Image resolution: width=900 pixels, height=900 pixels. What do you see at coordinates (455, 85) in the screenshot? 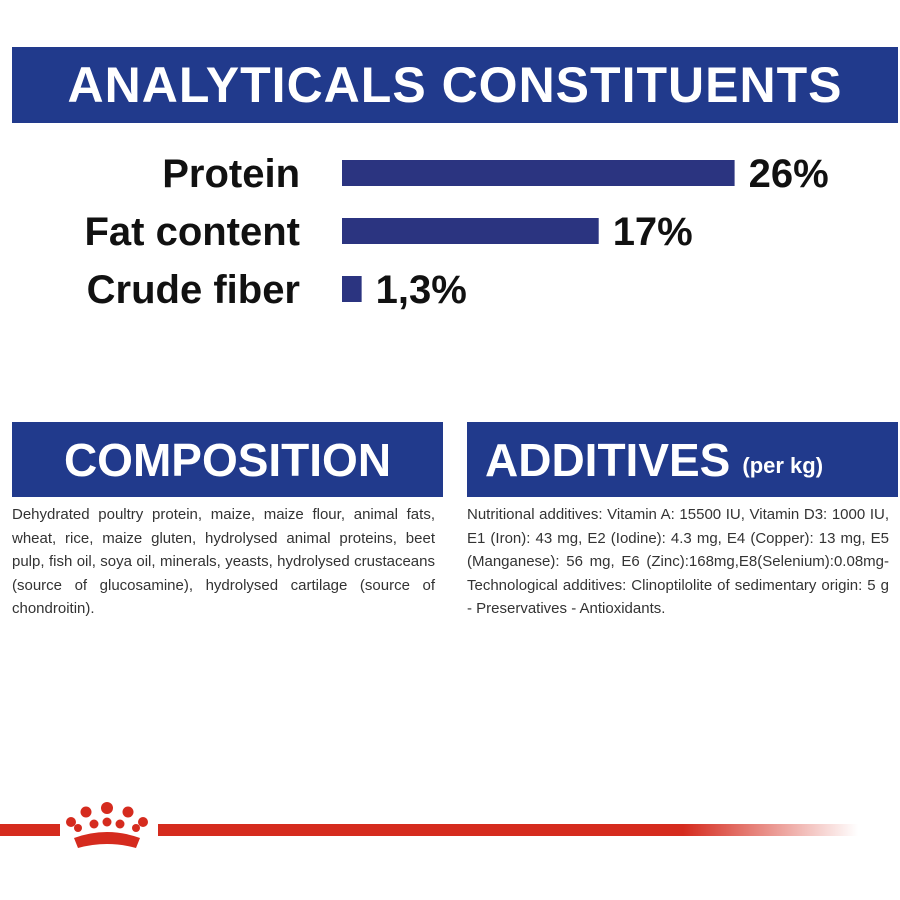
I see `header-title: ANALYTICALS CONSTITUENTS` at bounding box center [455, 85].